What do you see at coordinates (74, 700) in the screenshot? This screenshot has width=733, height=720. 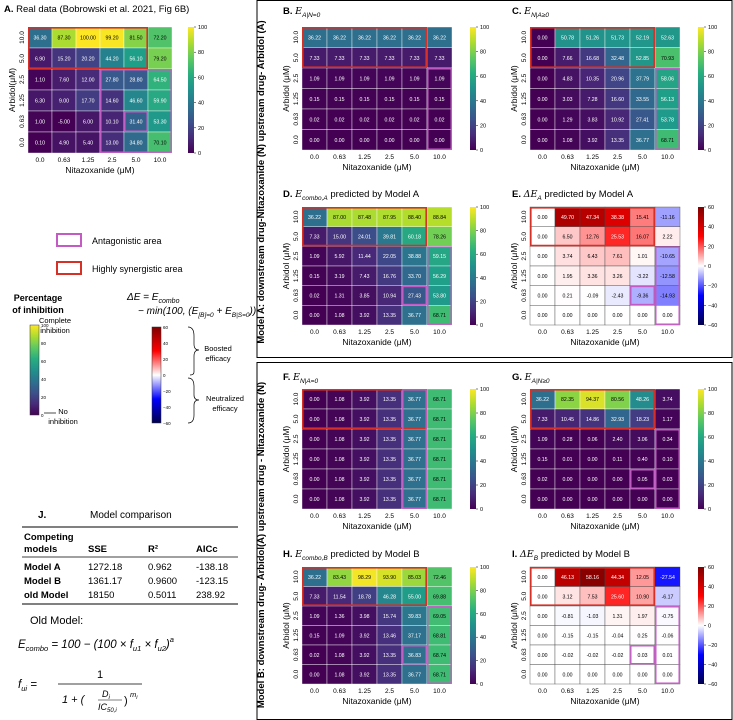 I see `old-model-eq2-den: 1 + (` at bounding box center [74, 700].